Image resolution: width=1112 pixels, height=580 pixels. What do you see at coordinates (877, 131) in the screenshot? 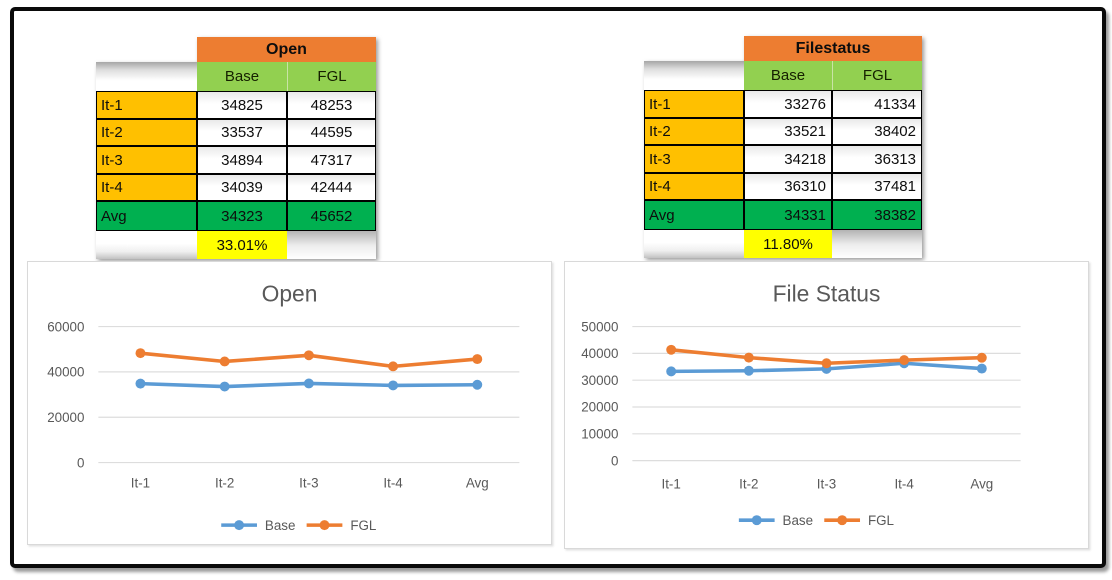
I see `cell-fgl: 38402` at bounding box center [877, 131].